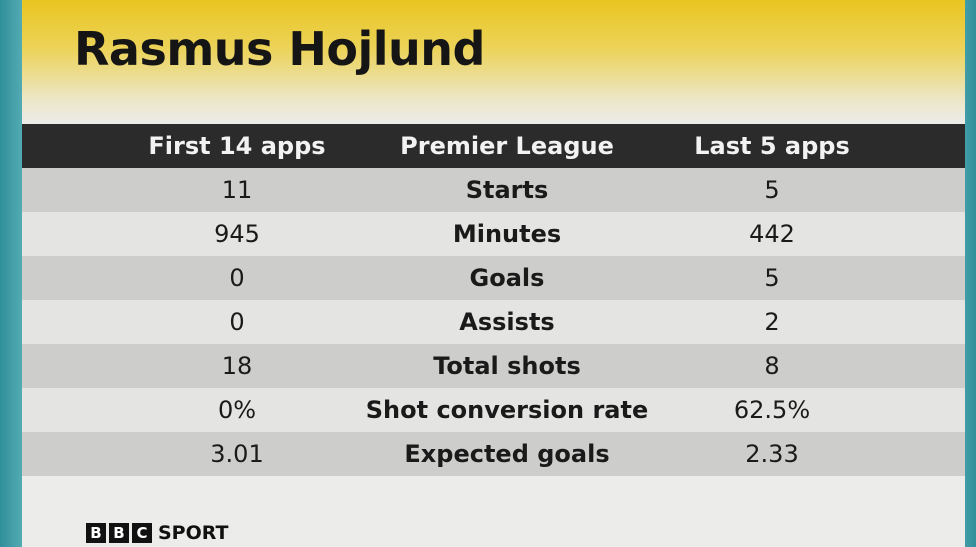 The width and height of the screenshot is (976, 547). I want to click on stat-value: 62.5%, so click(772, 410).